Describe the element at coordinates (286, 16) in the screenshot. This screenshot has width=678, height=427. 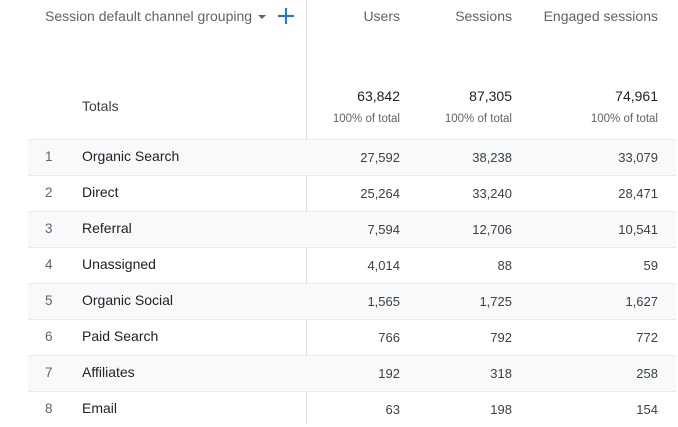
I see `plus-icon` at that location.